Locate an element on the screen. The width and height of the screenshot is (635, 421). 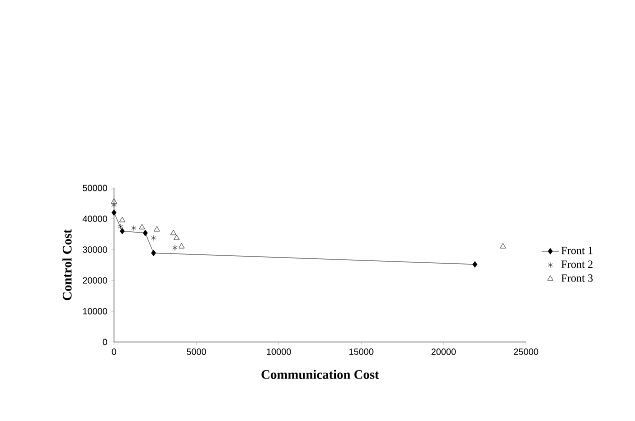
y-tick-label: 20000 is located at coordinates (95, 280).